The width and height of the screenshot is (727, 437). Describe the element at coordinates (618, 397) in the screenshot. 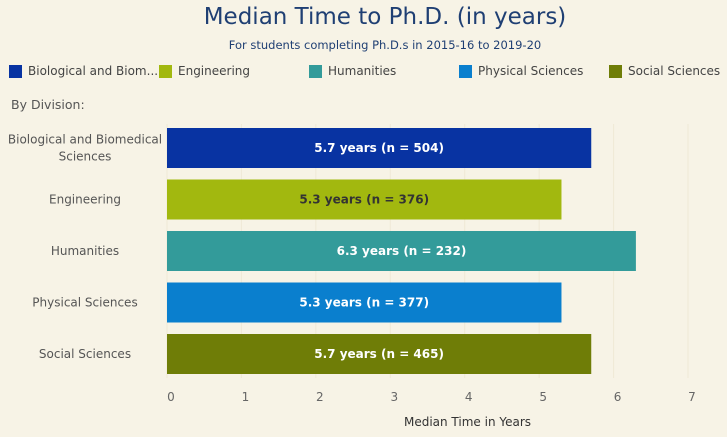

I see `x-tick-label: 6` at that location.